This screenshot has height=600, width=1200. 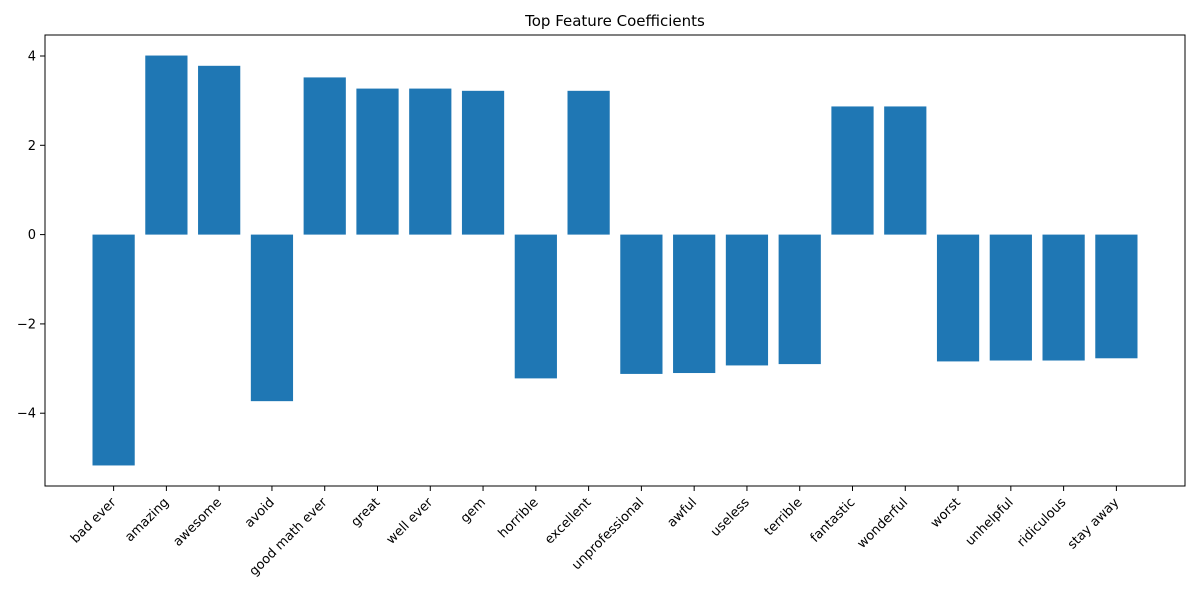 I want to click on x-tick-label: gem, so click(x=473, y=510).